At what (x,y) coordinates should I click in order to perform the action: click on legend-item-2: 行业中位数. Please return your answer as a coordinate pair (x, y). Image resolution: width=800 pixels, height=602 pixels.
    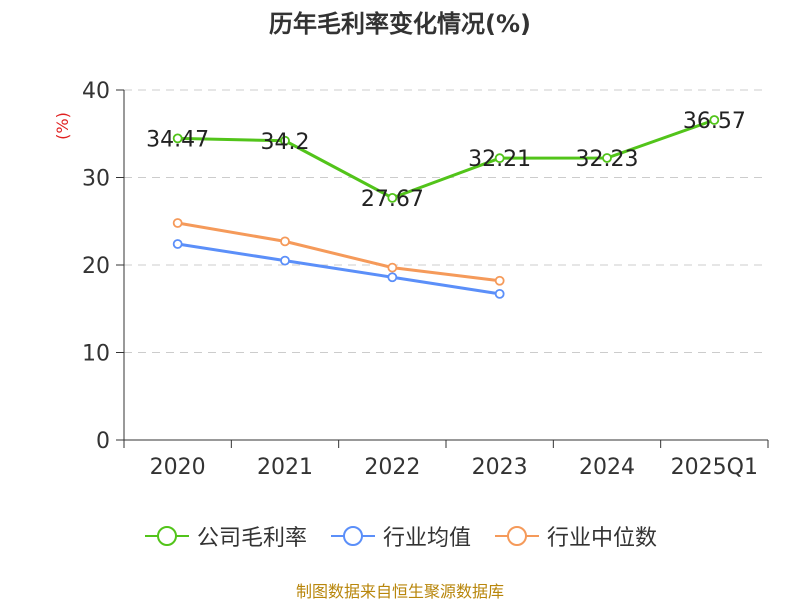
    Looking at the image, I should click on (575, 536).